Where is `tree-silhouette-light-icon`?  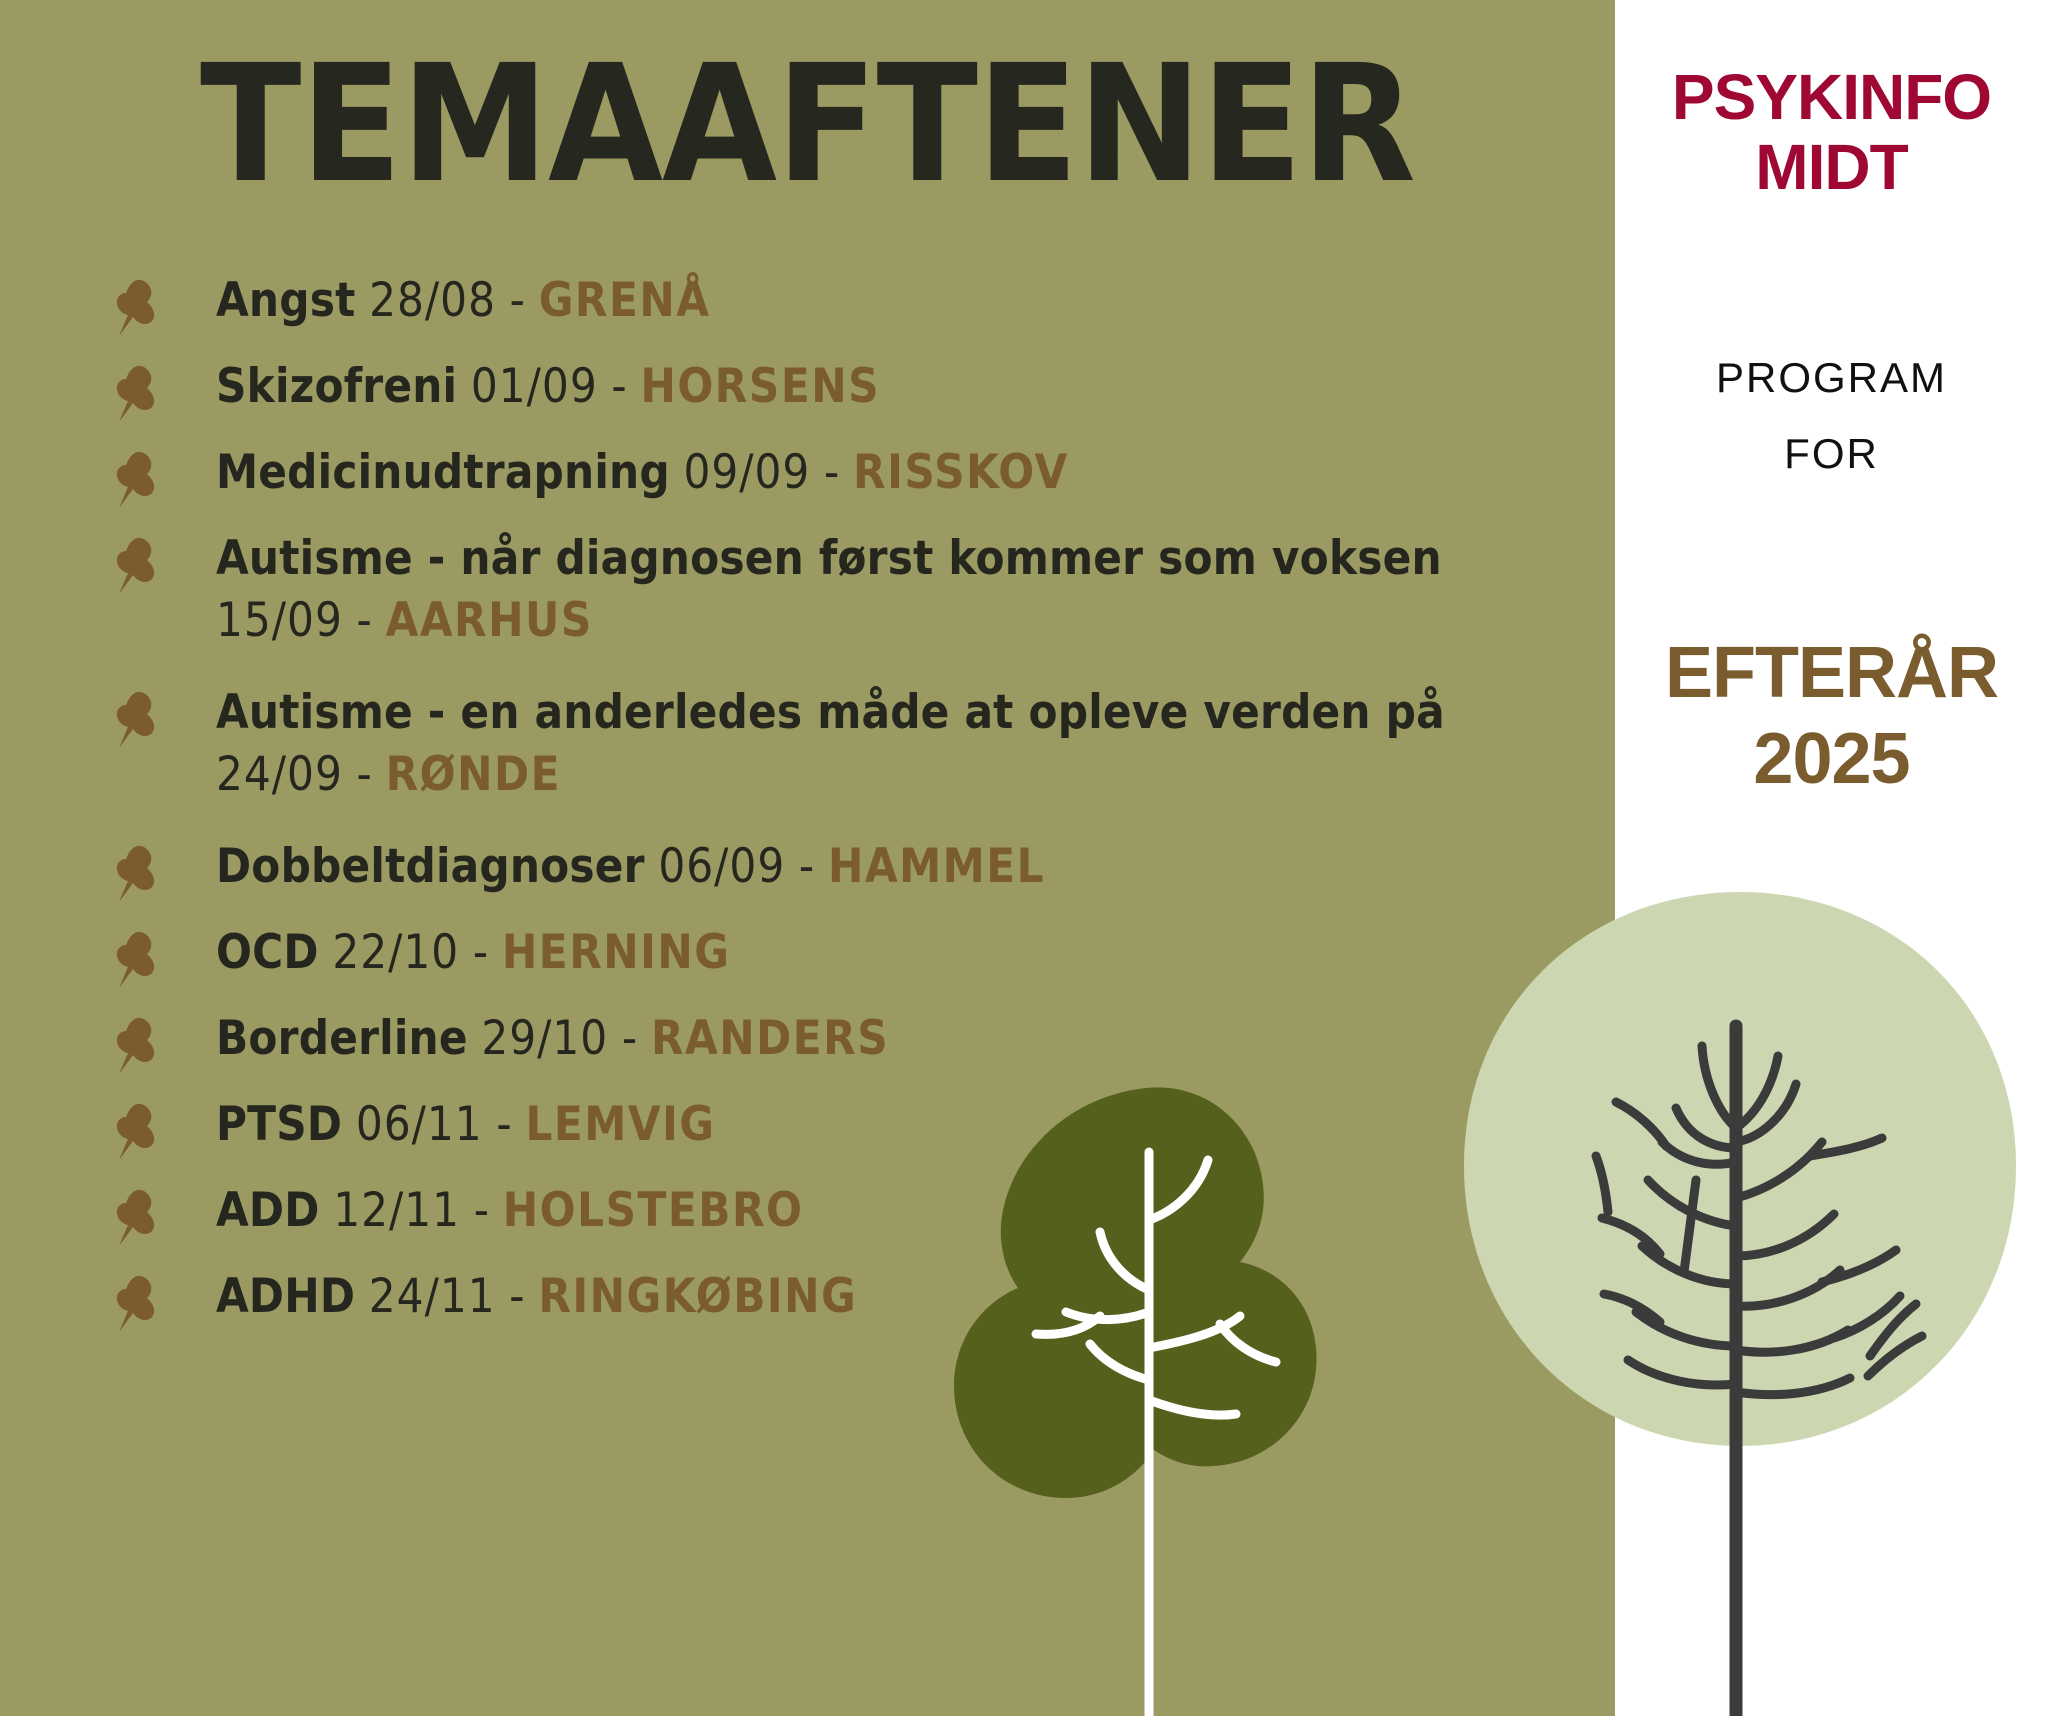
tree-silhouette-light-icon is located at coordinates (1740, 1304).